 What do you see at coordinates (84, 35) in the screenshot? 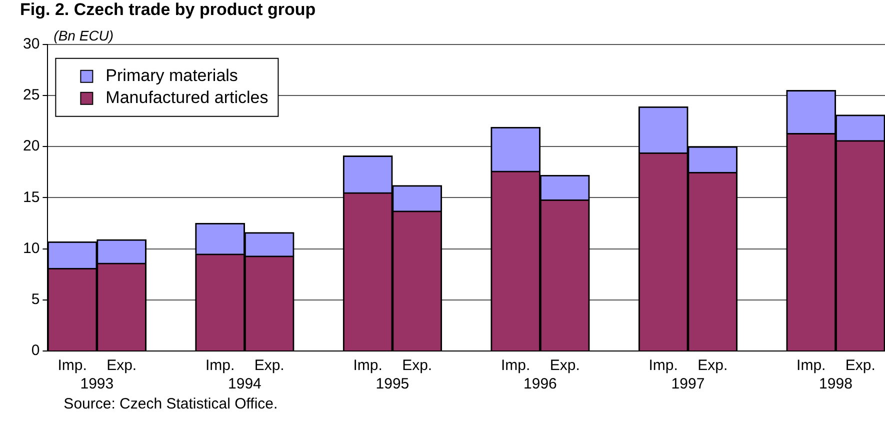
I see `y-axis-title: (Bn ECU)` at bounding box center [84, 35].